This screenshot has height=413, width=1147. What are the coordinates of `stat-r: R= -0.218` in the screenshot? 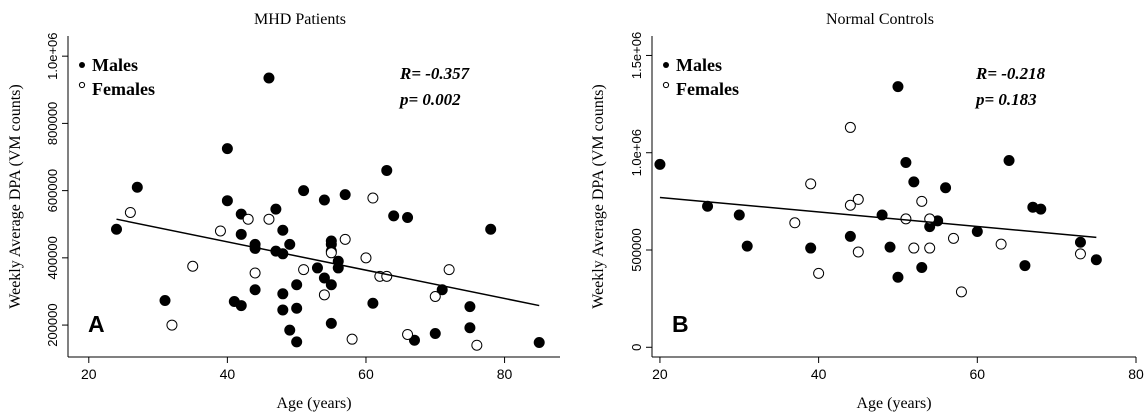 It's located at (1010, 73).